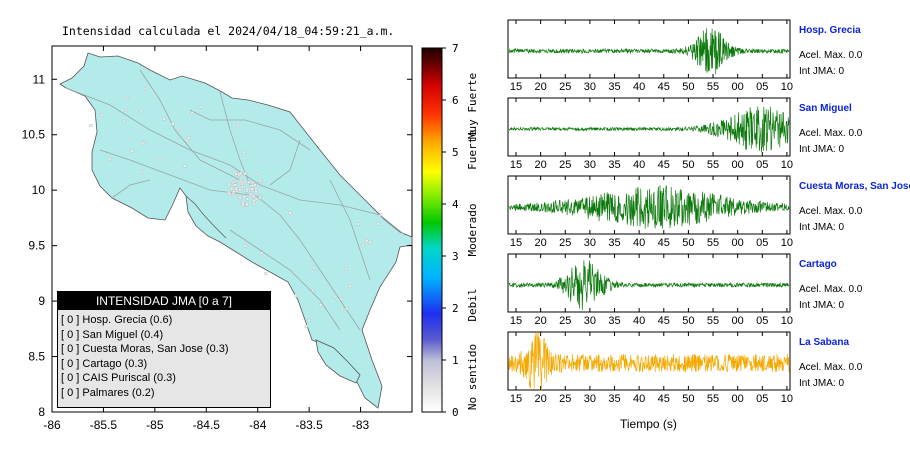 This screenshot has width=910, height=460. What do you see at coordinates (155, 425) in the screenshot?
I see `x-tick-label: -85` at bounding box center [155, 425].